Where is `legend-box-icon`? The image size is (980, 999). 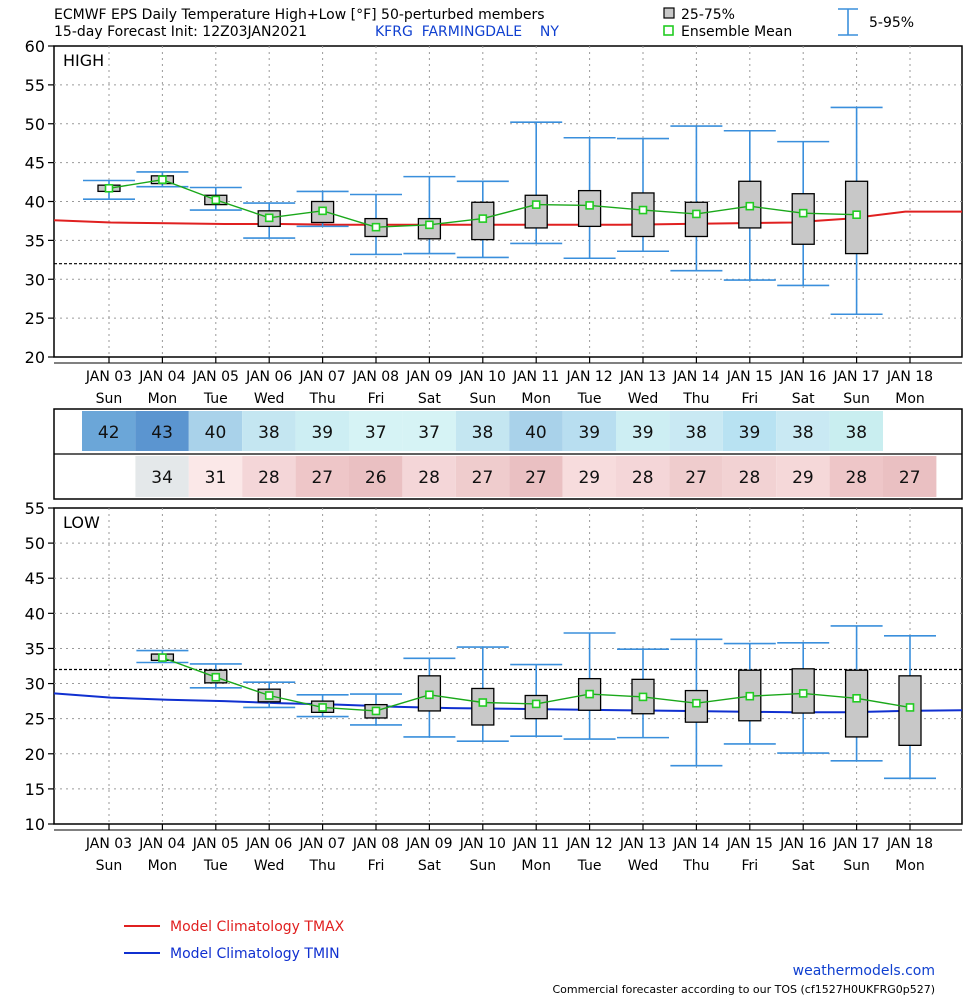 legend-box-icon is located at coordinates (669, 13).